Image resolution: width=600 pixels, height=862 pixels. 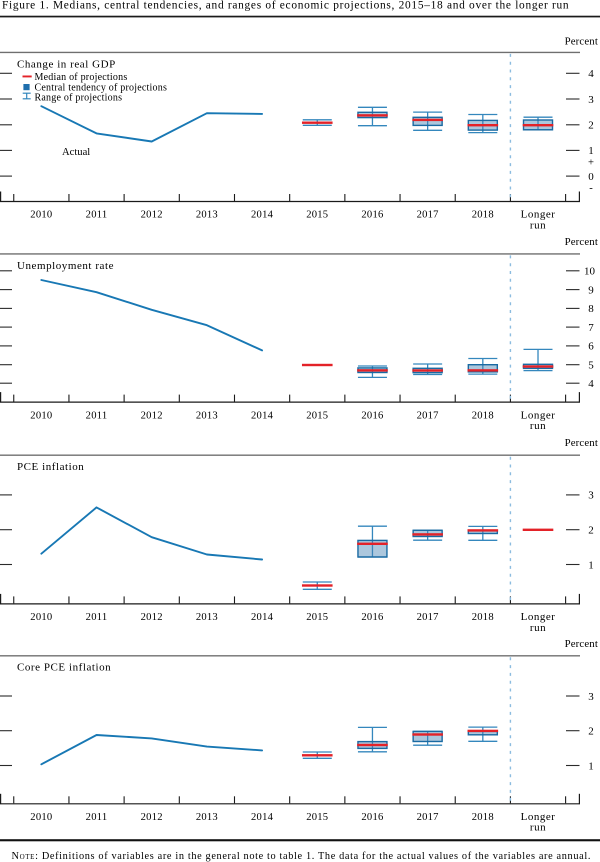 What do you see at coordinates (591, 328) in the screenshot?
I see `svg-text: 7` at bounding box center [591, 328].